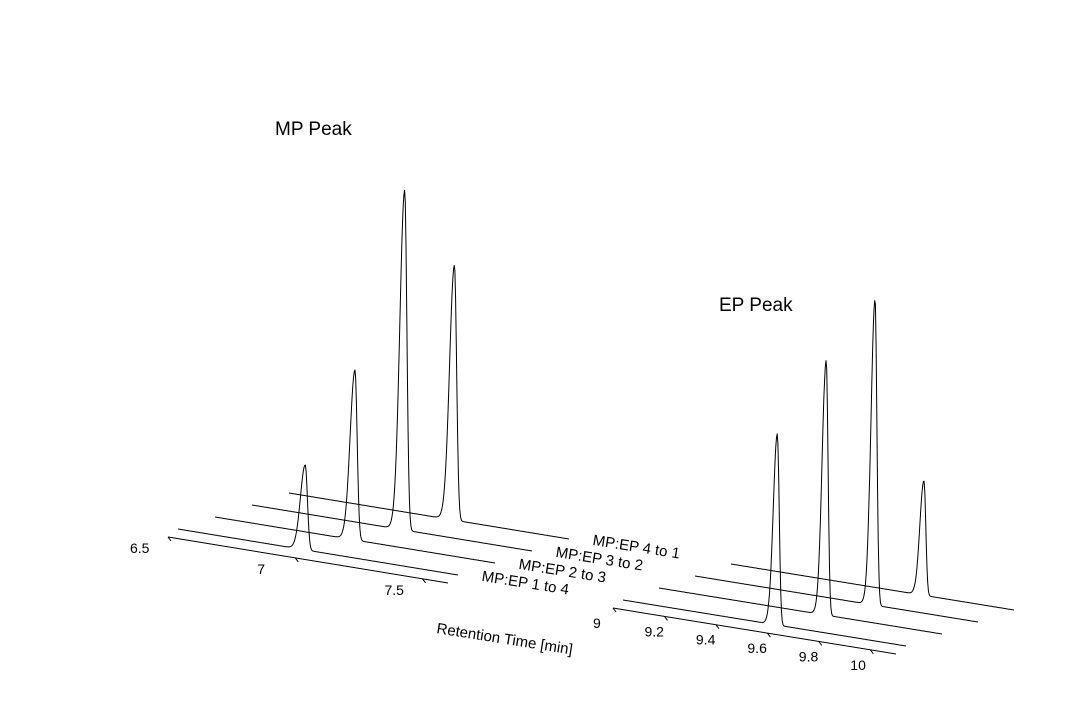  Describe the element at coordinates (754, 631) in the screenshot. I see `x-axis-ep` at that location.